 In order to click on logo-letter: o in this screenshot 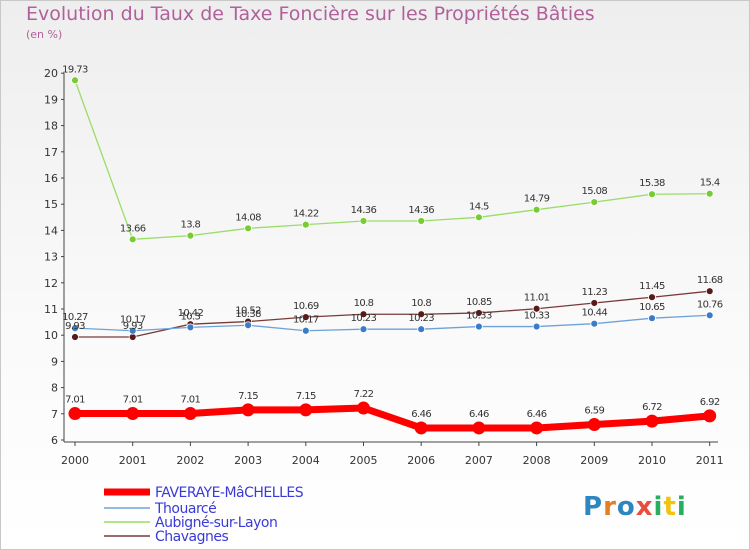, I will do `click(626, 507)`.